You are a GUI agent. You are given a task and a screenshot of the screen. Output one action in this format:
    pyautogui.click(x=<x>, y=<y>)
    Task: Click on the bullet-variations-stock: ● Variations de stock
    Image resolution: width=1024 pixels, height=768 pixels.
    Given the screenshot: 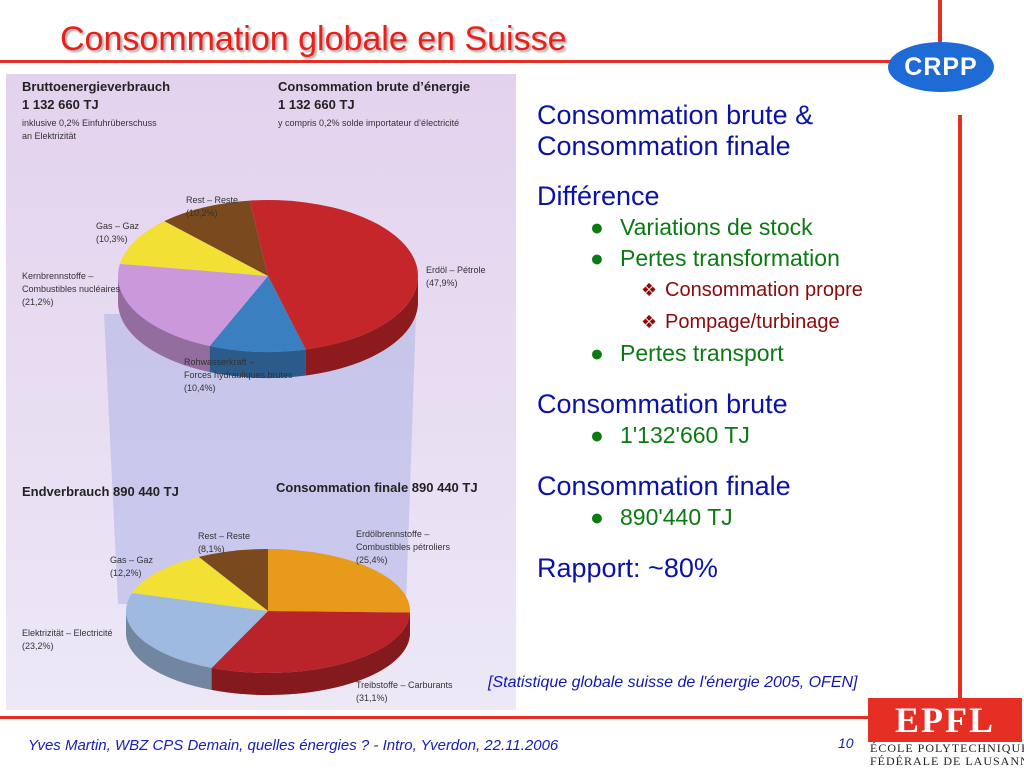 What is the action you would take?
    pyautogui.click(x=747, y=227)
    